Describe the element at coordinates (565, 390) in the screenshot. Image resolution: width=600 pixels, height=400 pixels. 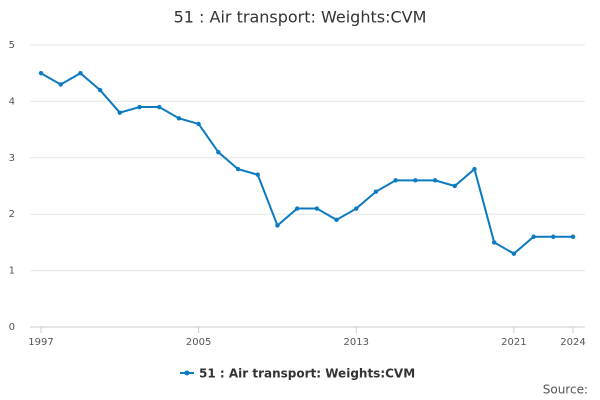
I see `source: Source:` at that location.